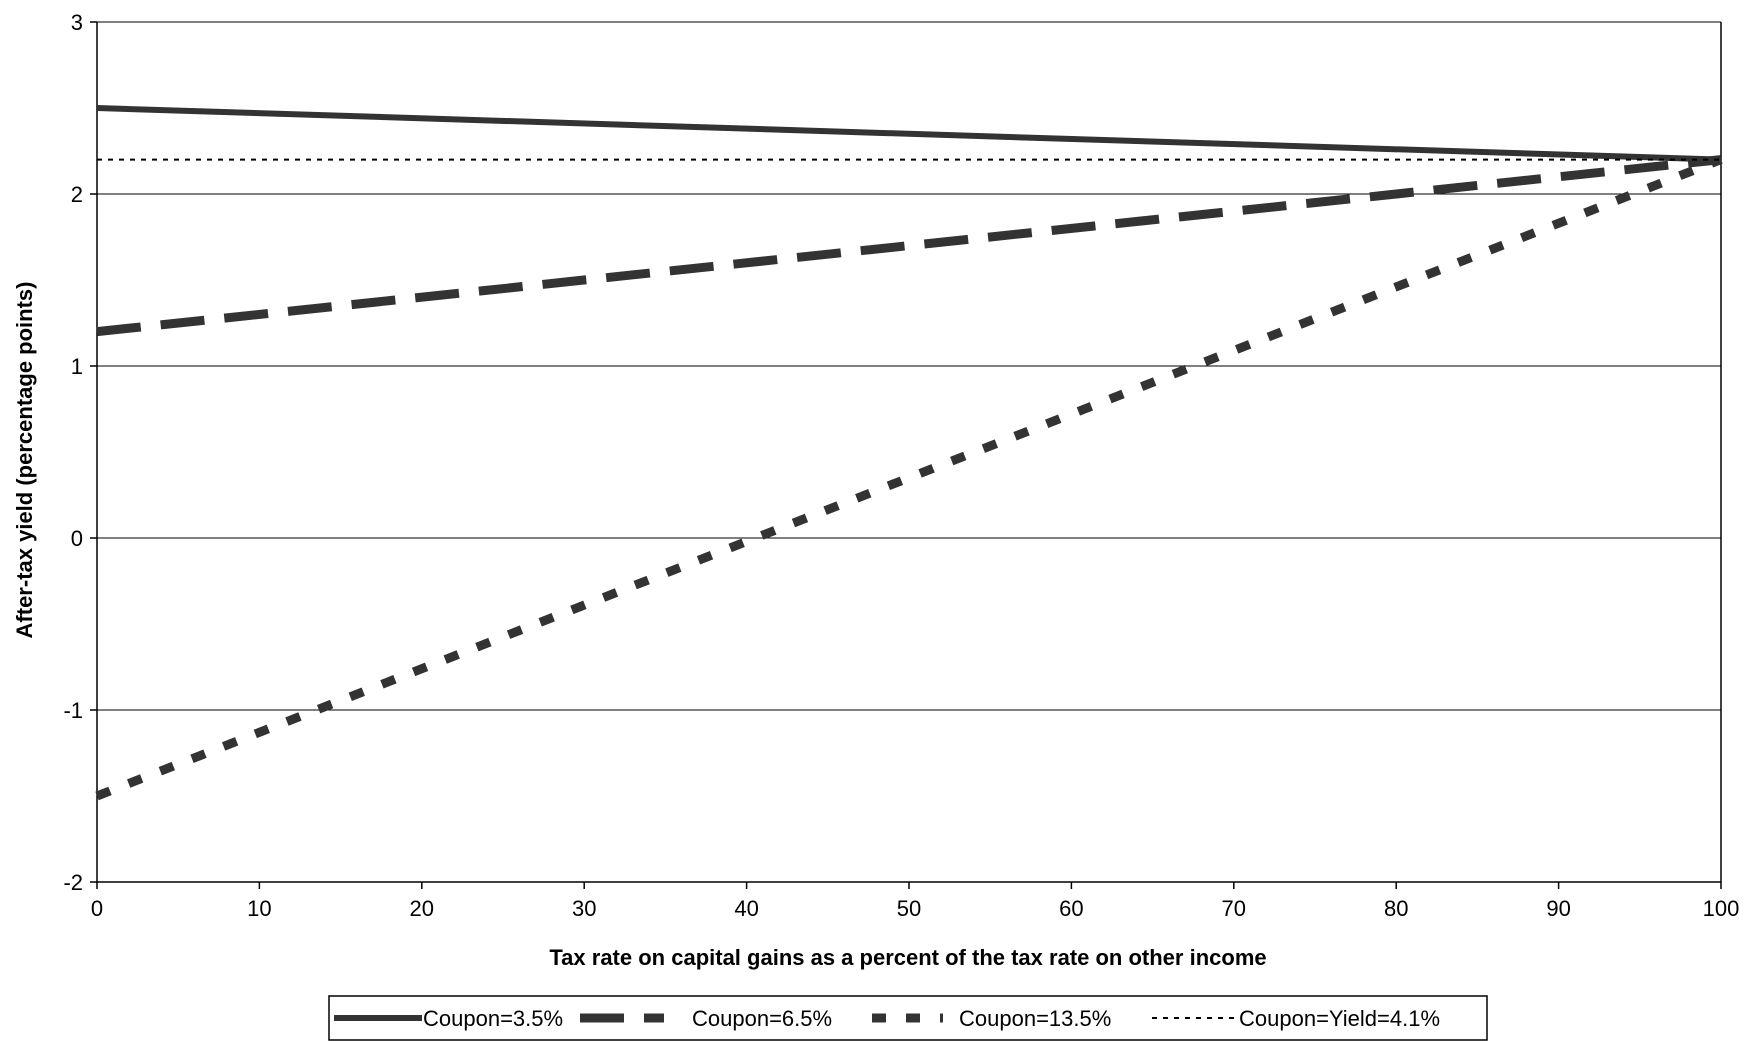 This screenshot has height=1041, width=1747. I want to click on x-tick-label: 30, so click(584, 908).